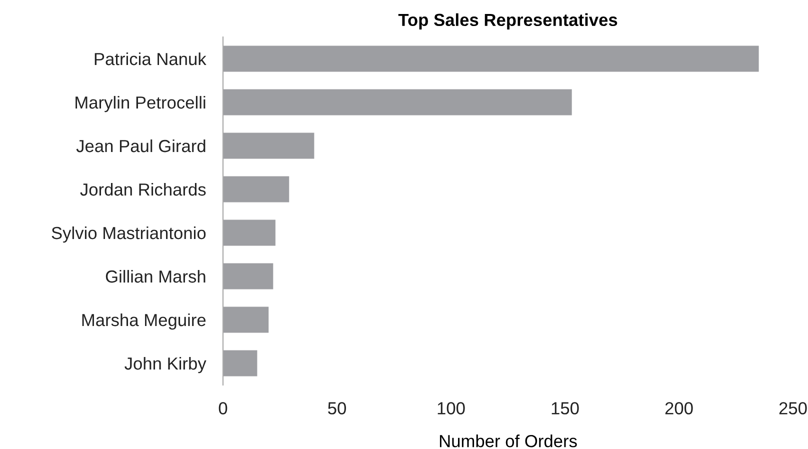  I want to click on y-tick-label: Gillian Marsh, so click(156, 276).